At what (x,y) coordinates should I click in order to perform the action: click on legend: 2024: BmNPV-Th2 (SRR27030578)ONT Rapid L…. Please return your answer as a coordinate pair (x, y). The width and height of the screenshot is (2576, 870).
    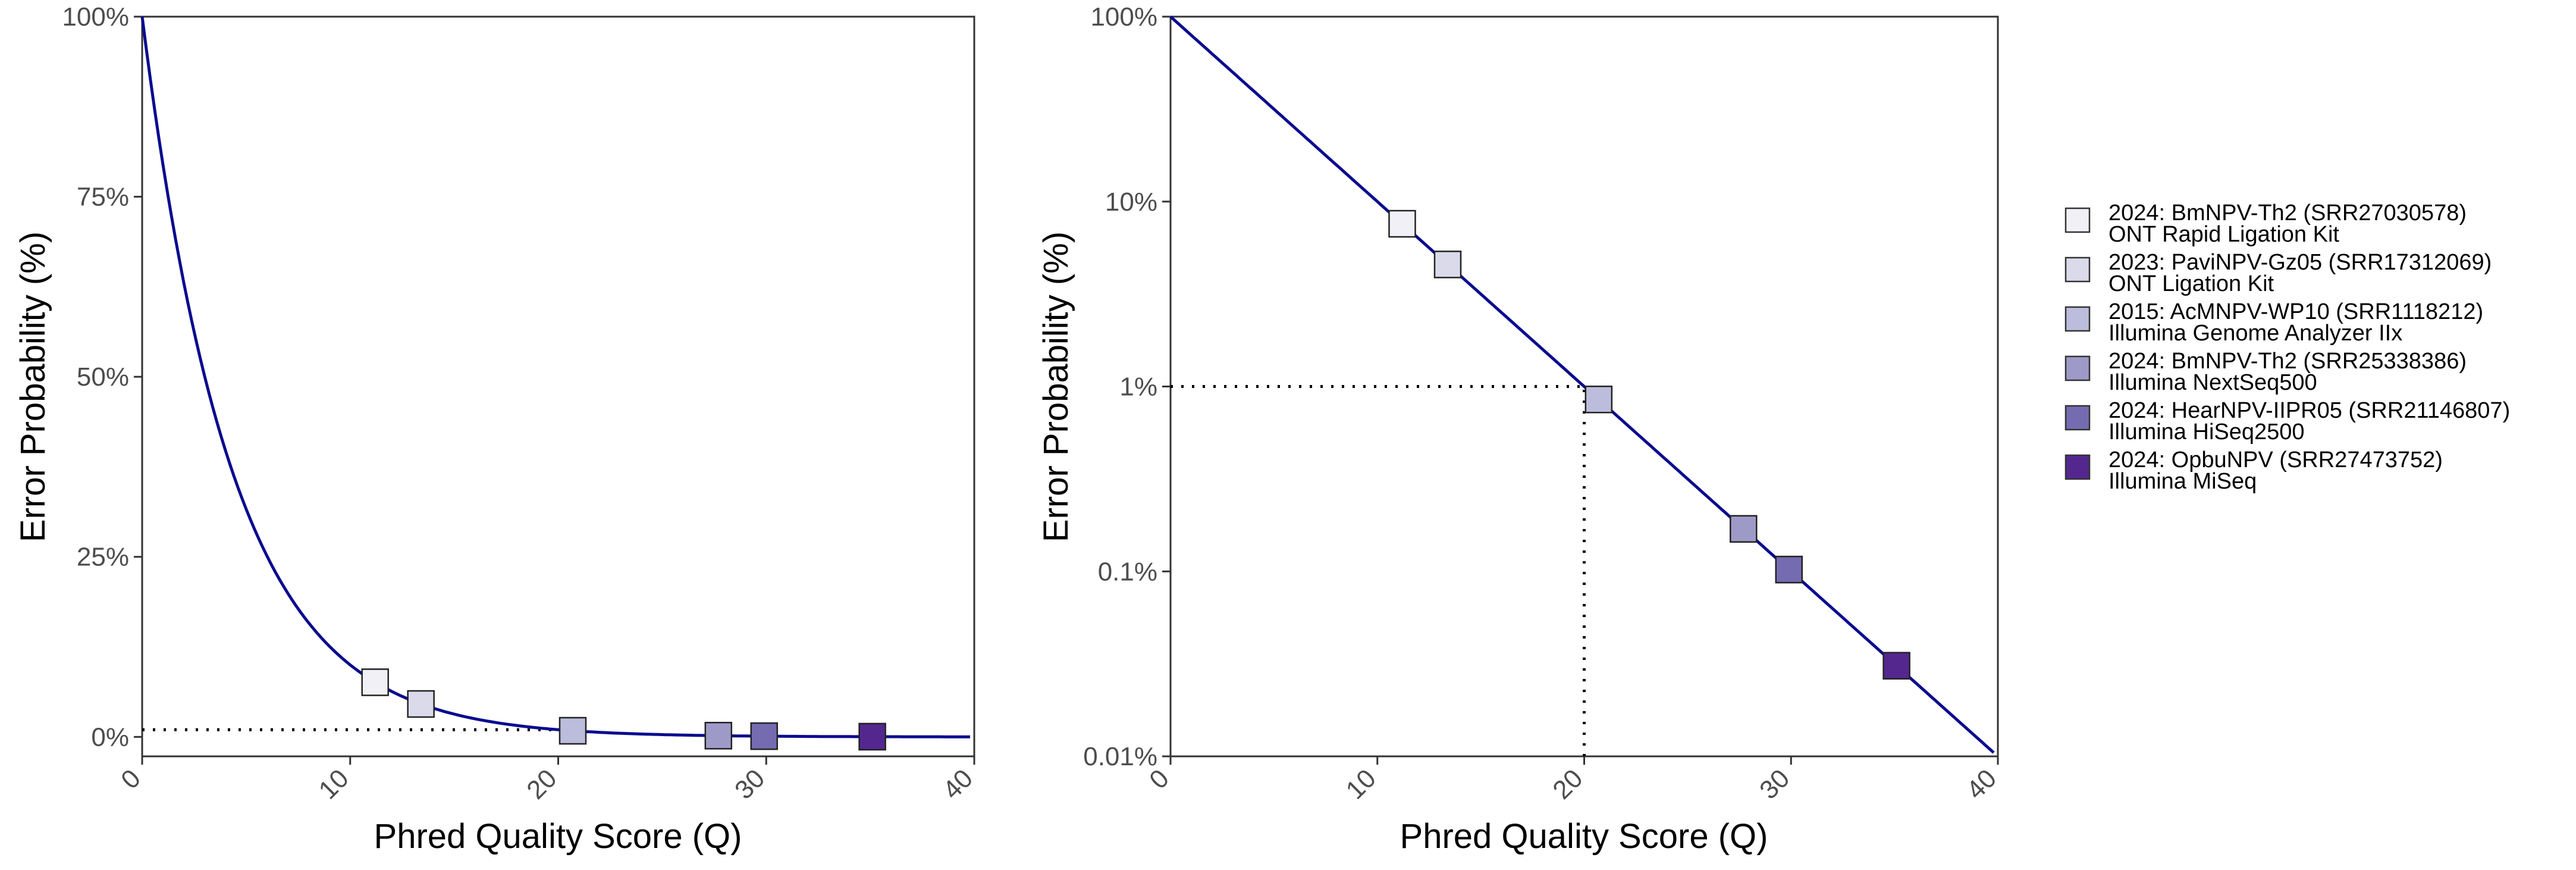
    Looking at the image, I should click on (2287, 347).